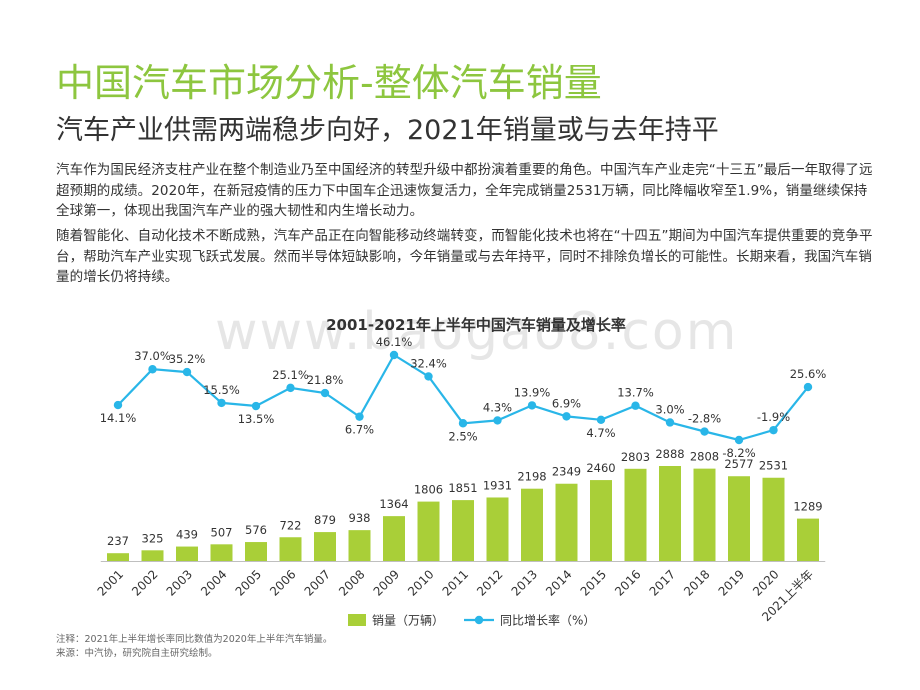 The image size is (920, 690). What do you see at coordinates (600, 468) in the screenshot?
I see `sales-value-label: 2460` at bounding box center [600, 468].